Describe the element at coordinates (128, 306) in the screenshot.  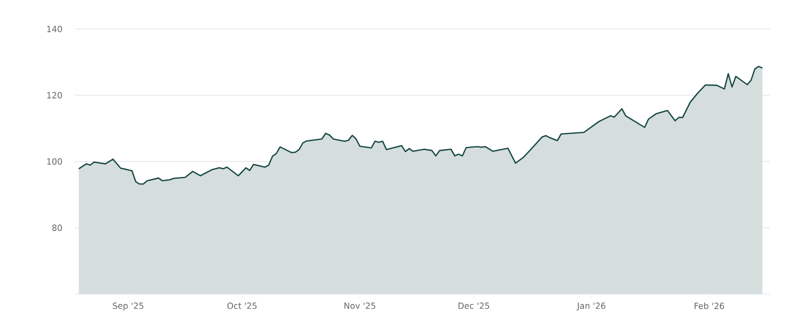
I see `x-tick-label: Sep '25` at that location.